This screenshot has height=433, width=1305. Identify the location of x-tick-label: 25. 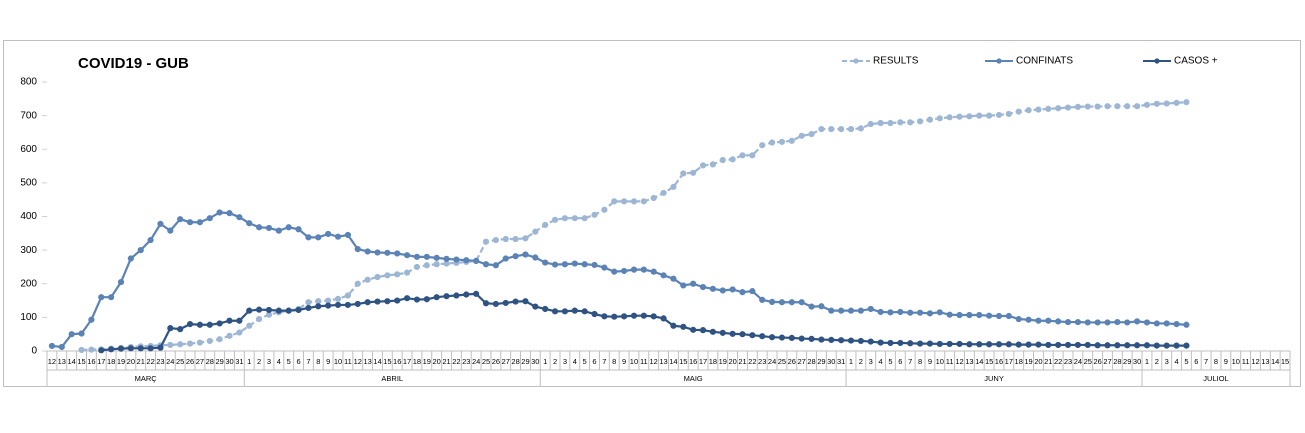
(1088, 361).